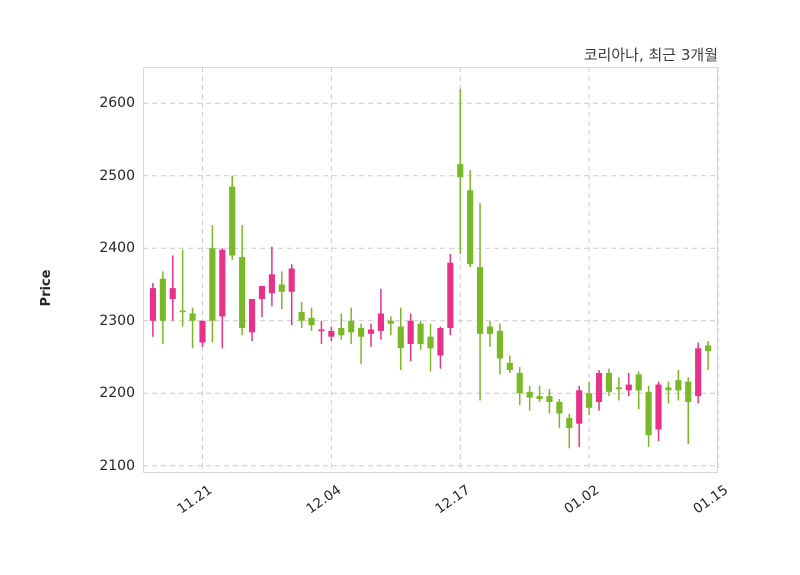  What do you see at coordinates (650, 55) in the screenshot?
I see `chart-title: 코리아나, 최근 3개월` at bounding box center [650, 55].